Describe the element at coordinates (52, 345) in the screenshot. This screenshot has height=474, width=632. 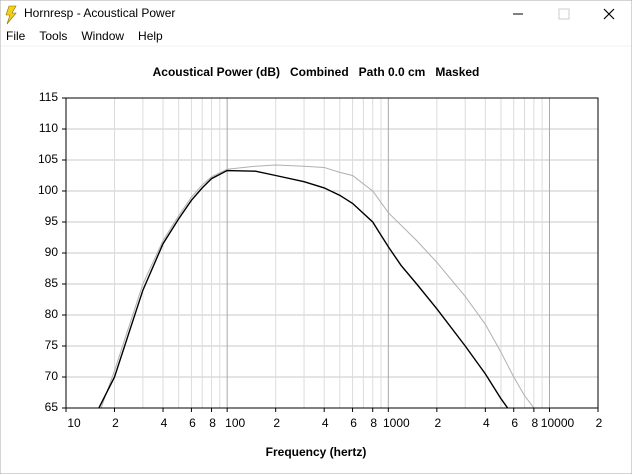
I see `y-tick-label: 75` at that location.